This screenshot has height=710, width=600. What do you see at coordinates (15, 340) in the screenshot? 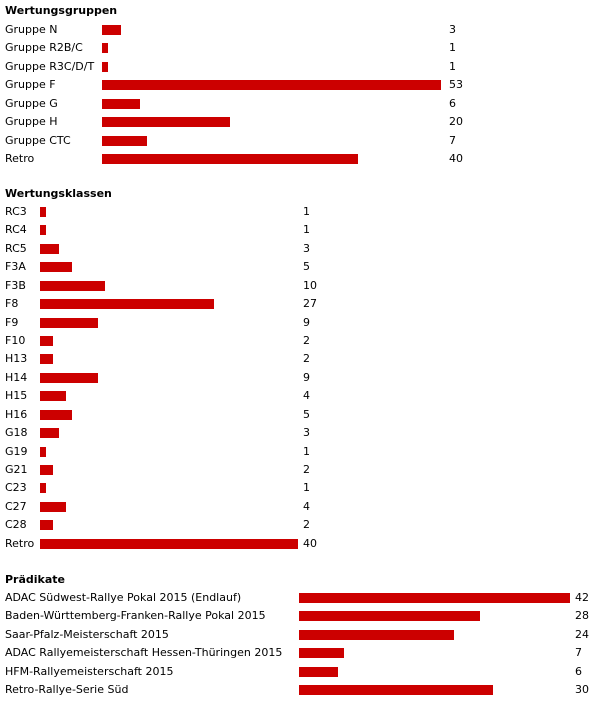
I see `category-label: F10` at bounding box center [15, 340].